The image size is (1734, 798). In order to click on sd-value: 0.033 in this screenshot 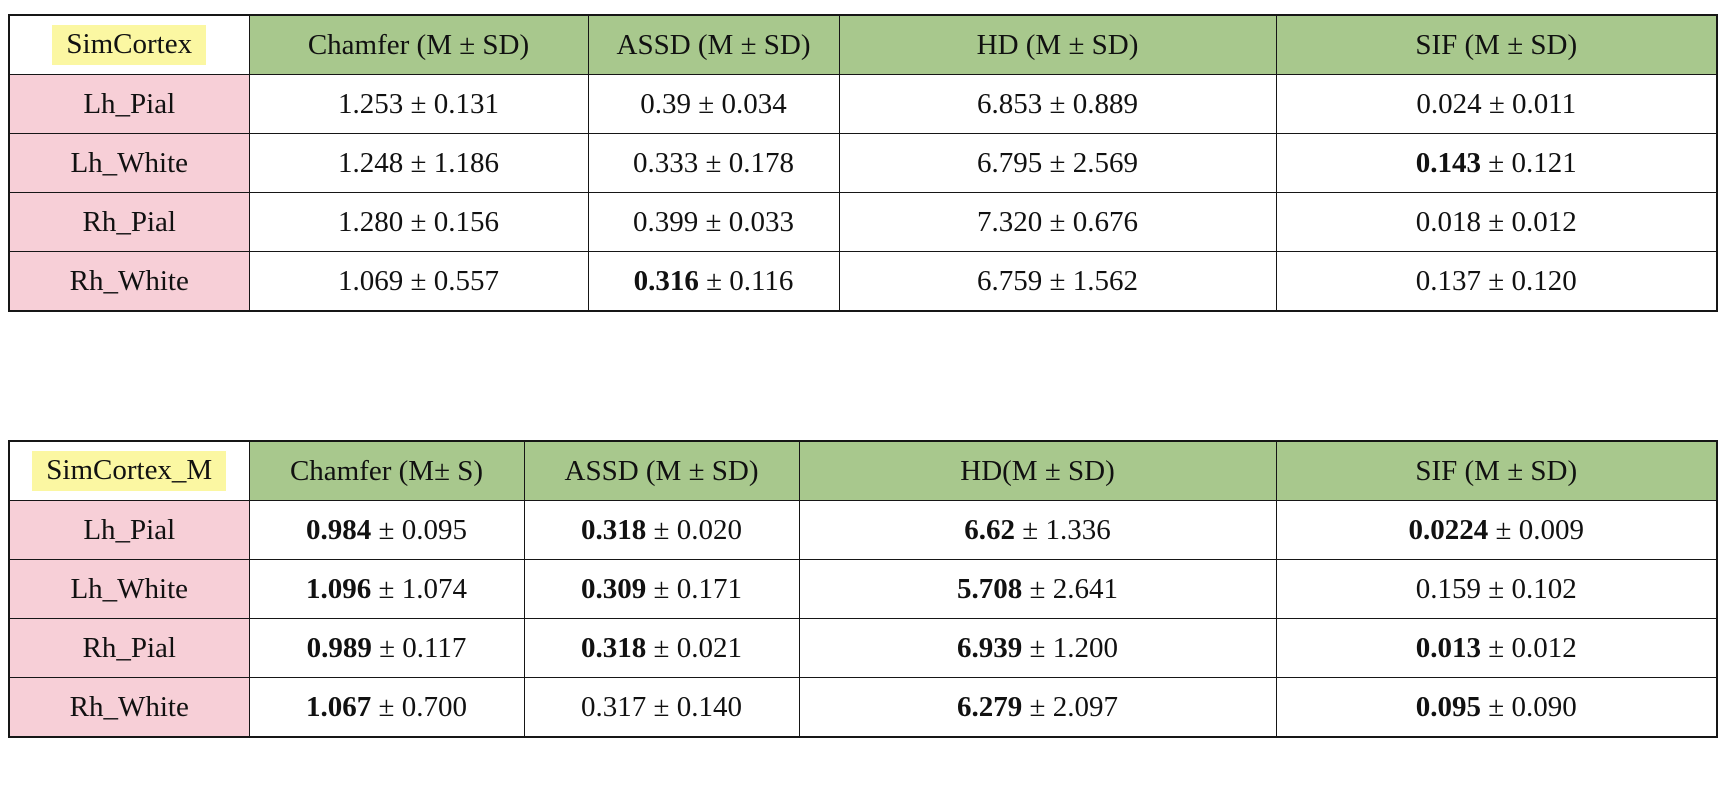, I will do `click(761, 221)`.